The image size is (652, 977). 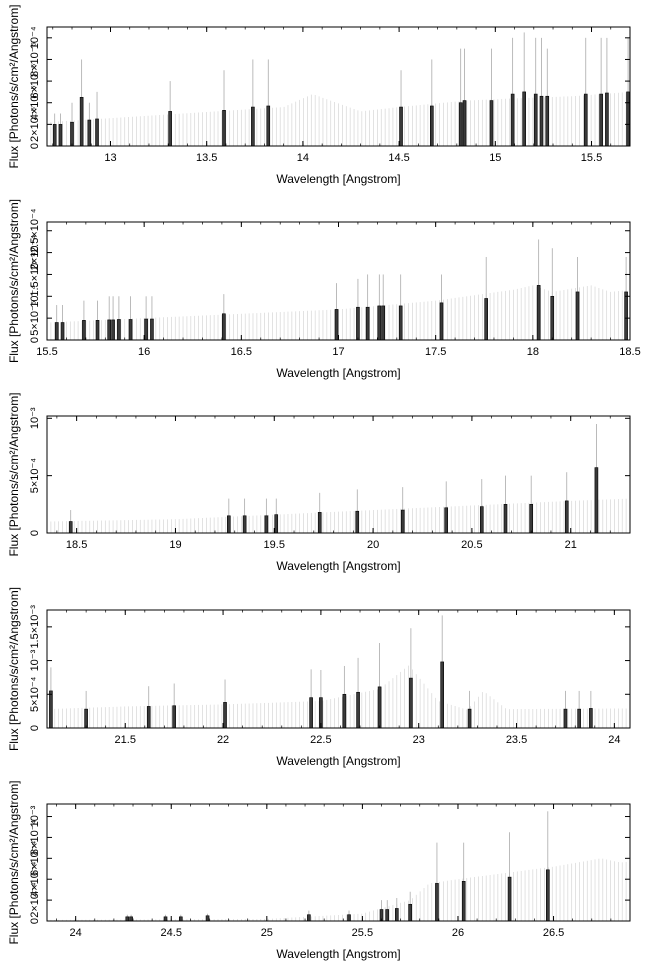 I want to click on y-tick-label: 5×10⁻⁵, so click(x=35, y=318).